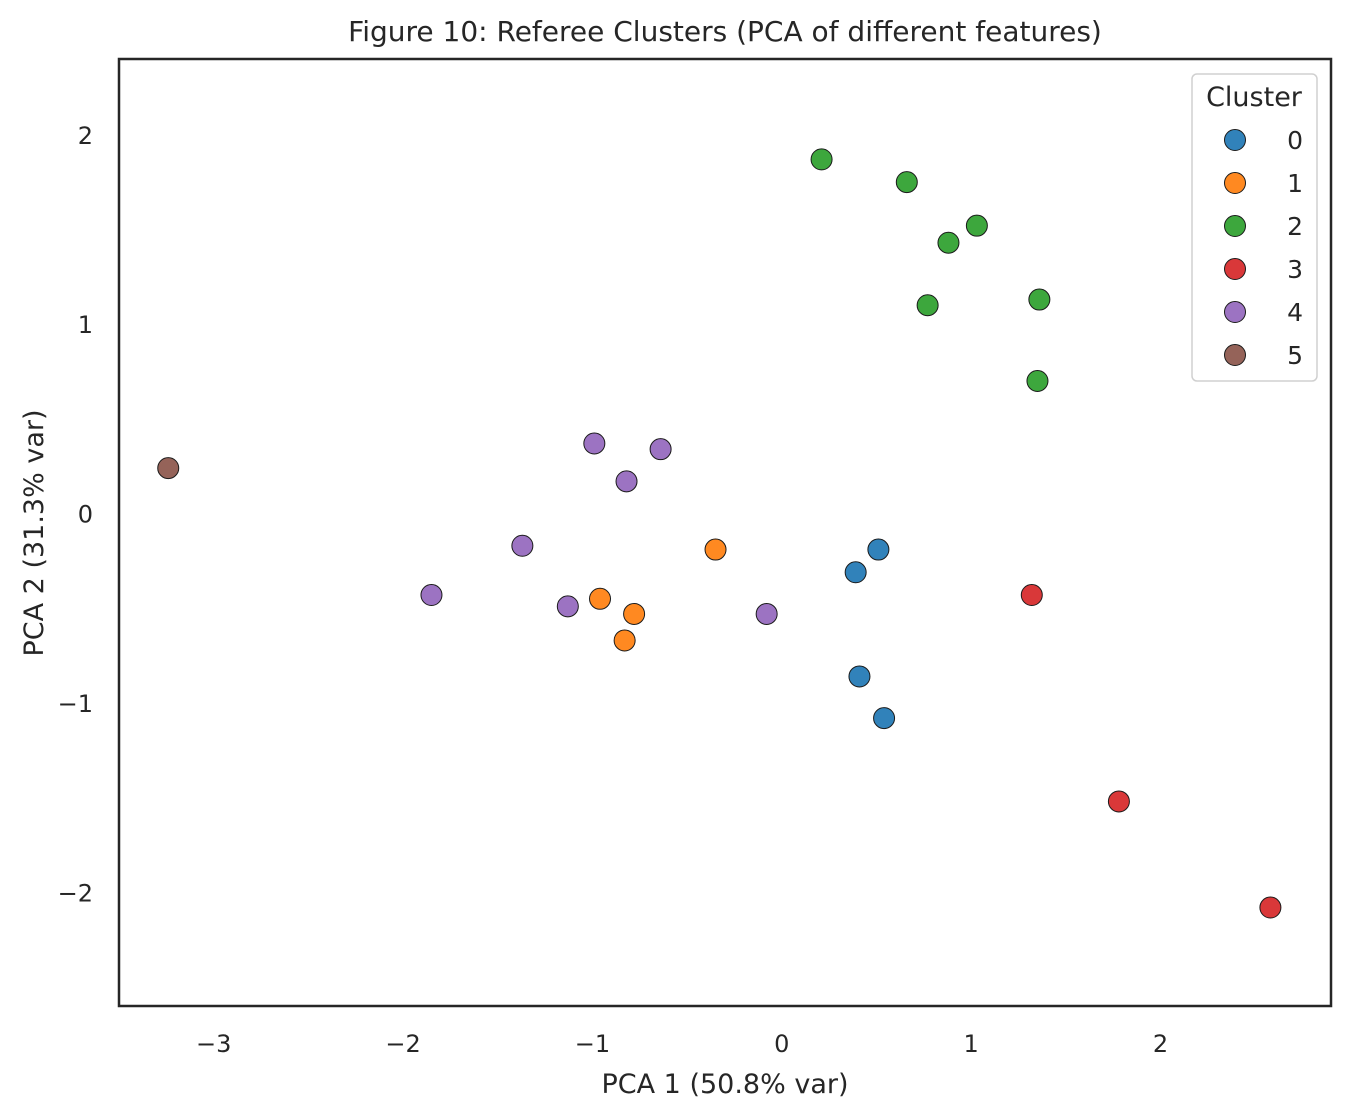 The image size is (1350, 1119). I want to click on x-tick-label: −1, so click(592, 1044).